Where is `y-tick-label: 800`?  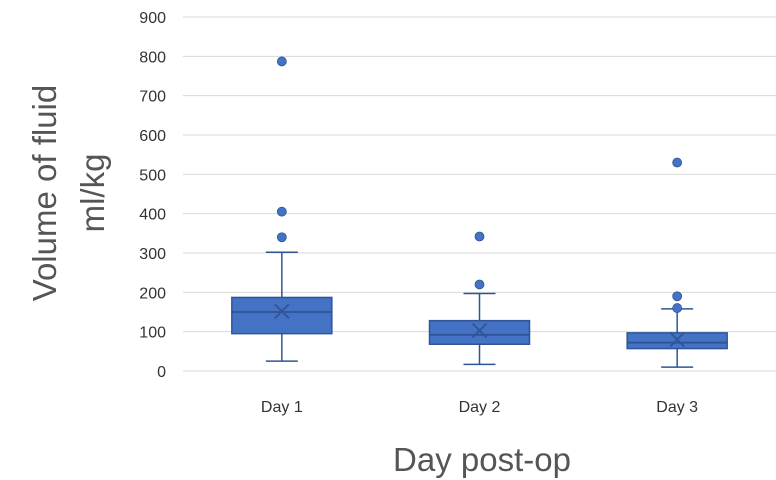 y-tick-label: 800 is located at coordinates (152, 57).